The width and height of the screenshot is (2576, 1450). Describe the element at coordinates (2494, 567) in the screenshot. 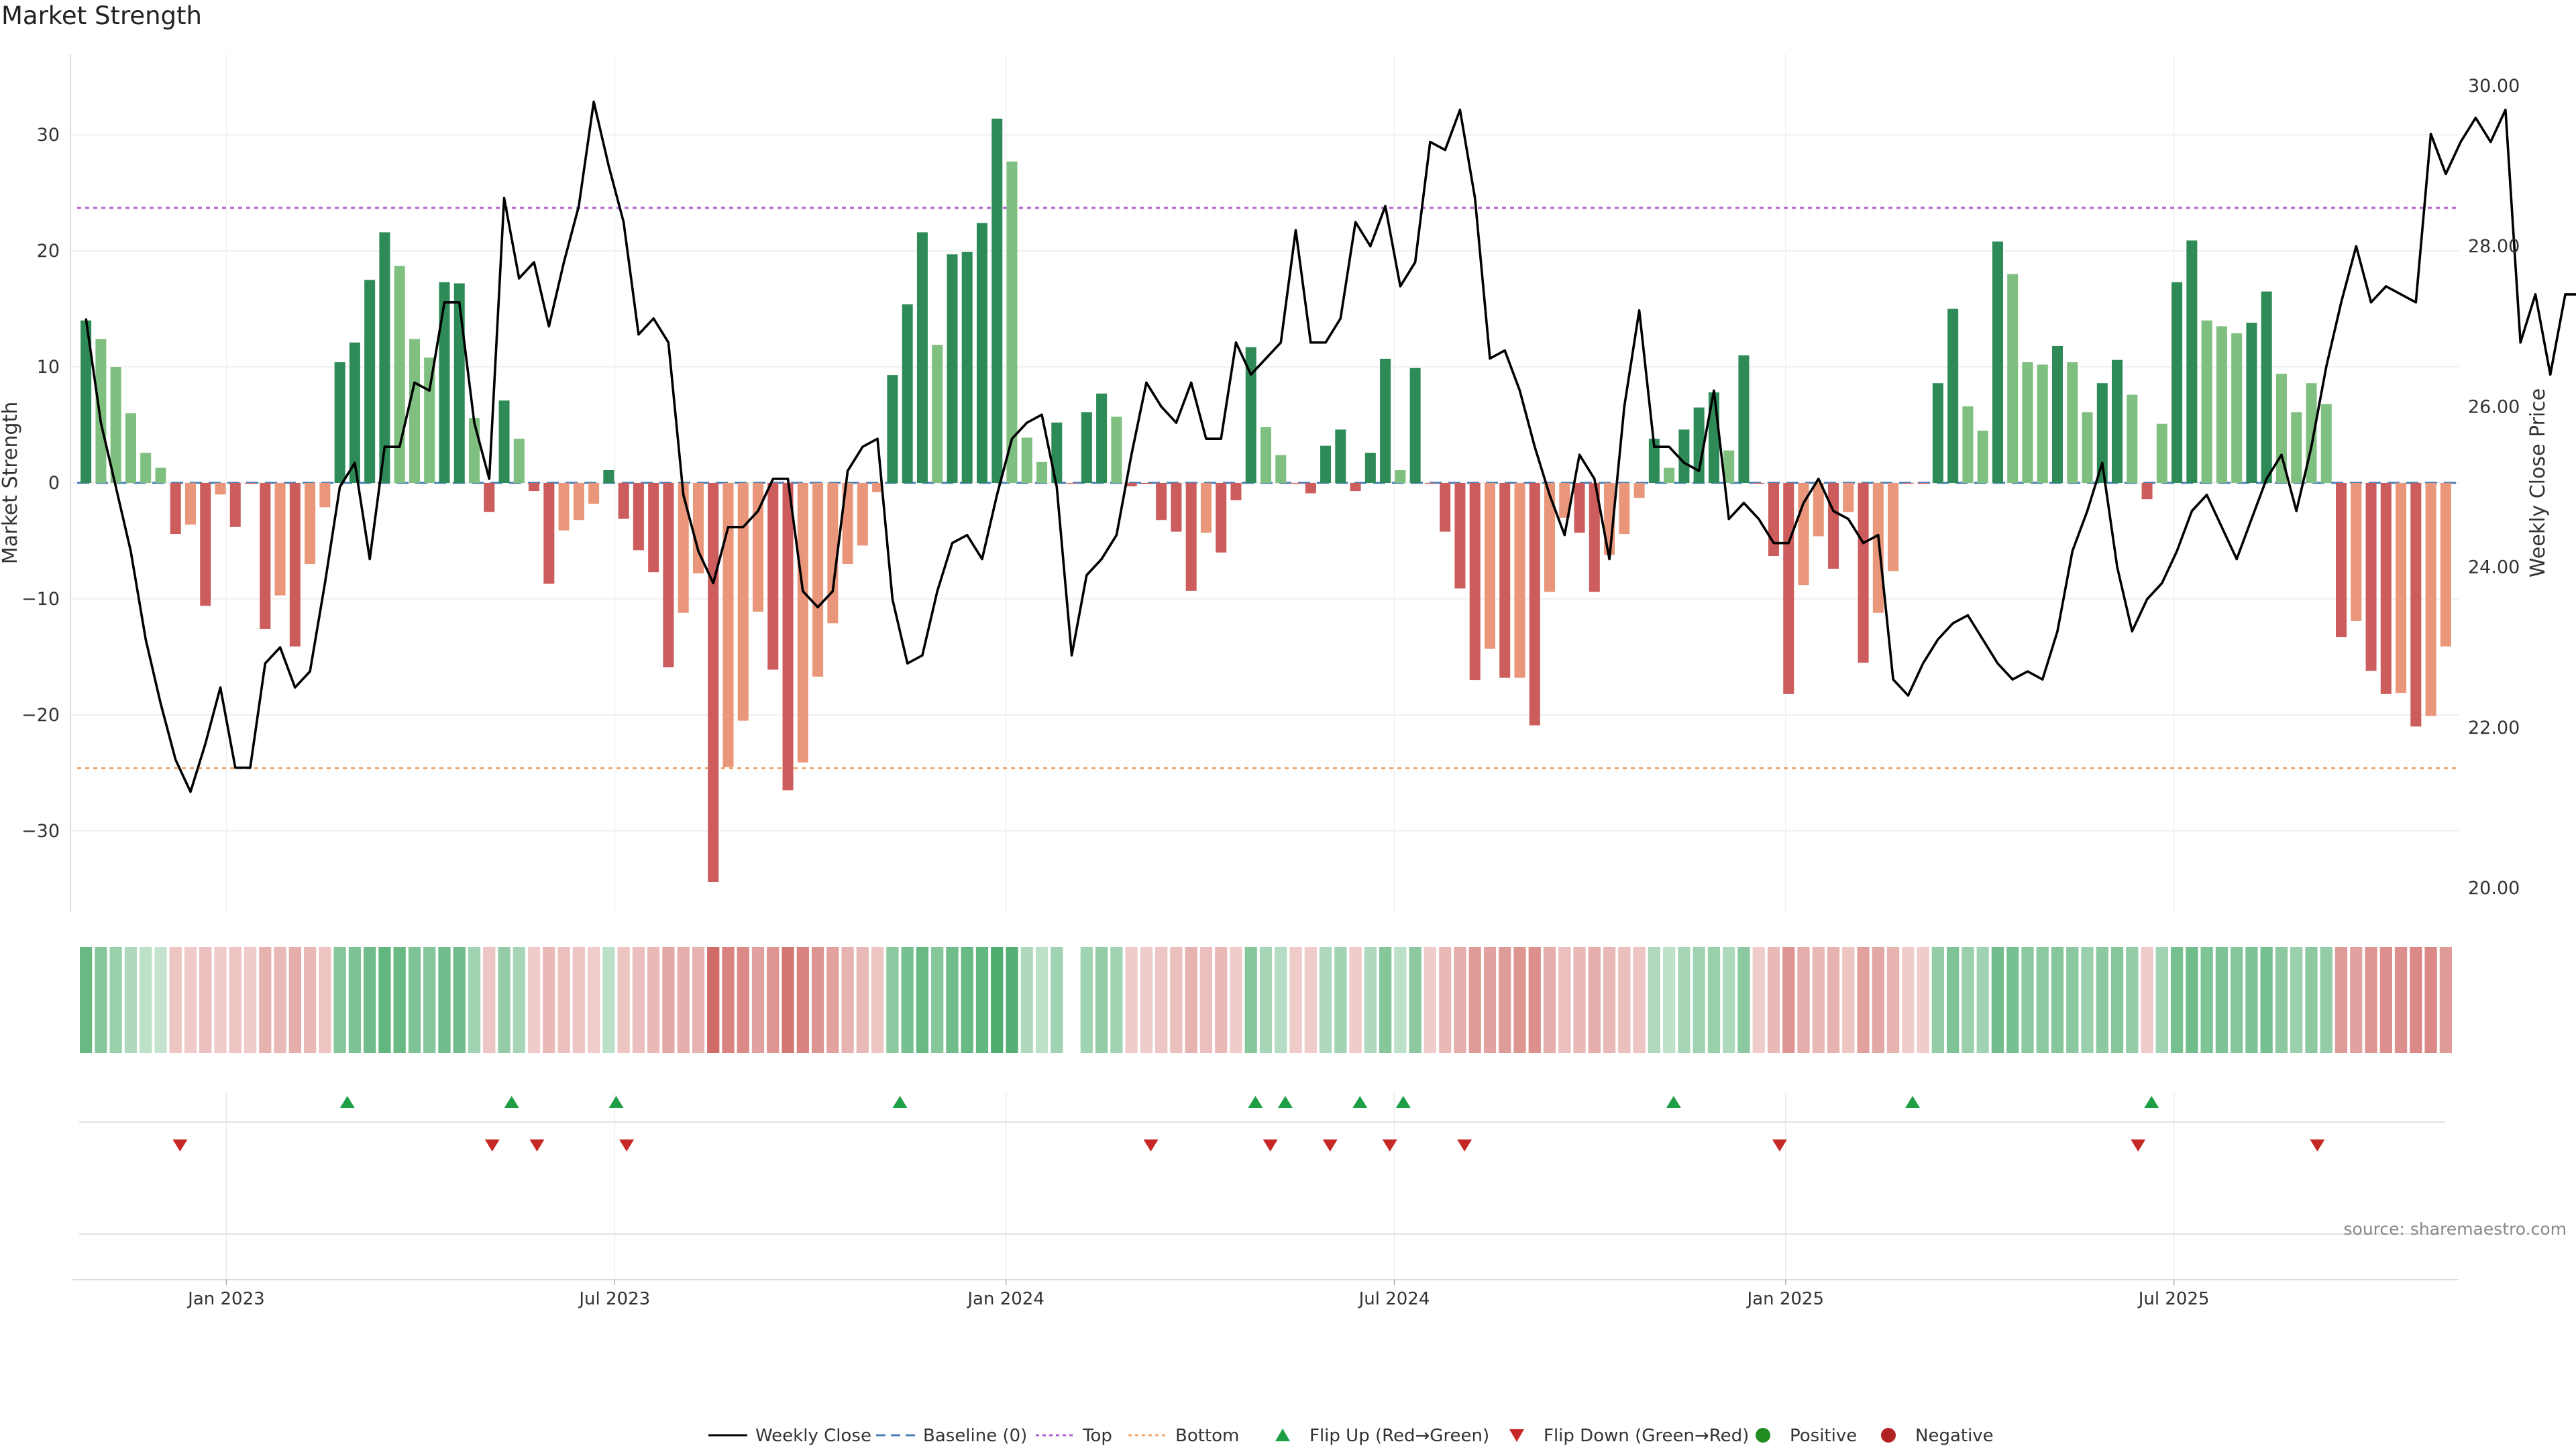

I see `y2-tick-label: 24.00` at that location.